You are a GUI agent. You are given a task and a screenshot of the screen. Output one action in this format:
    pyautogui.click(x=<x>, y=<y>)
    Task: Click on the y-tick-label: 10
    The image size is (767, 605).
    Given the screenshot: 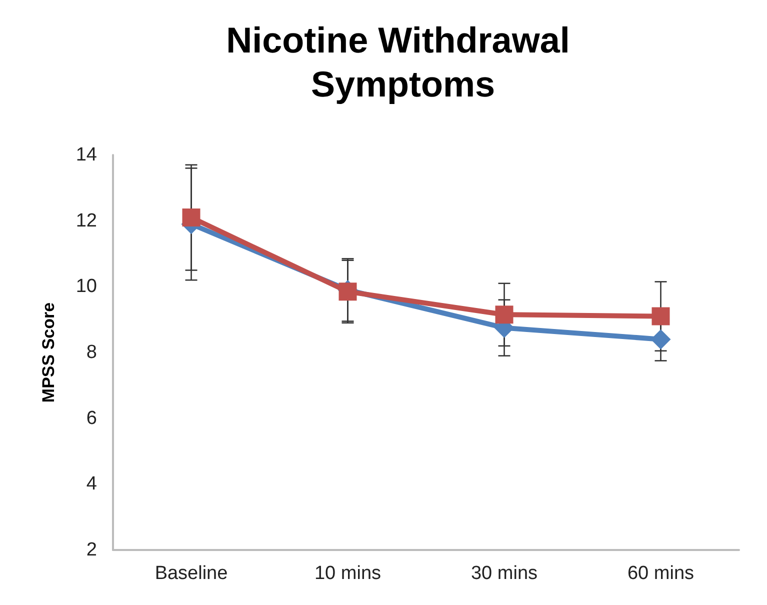 What is the action you would take?
    pyautogui.click(x=86, y=287)
    